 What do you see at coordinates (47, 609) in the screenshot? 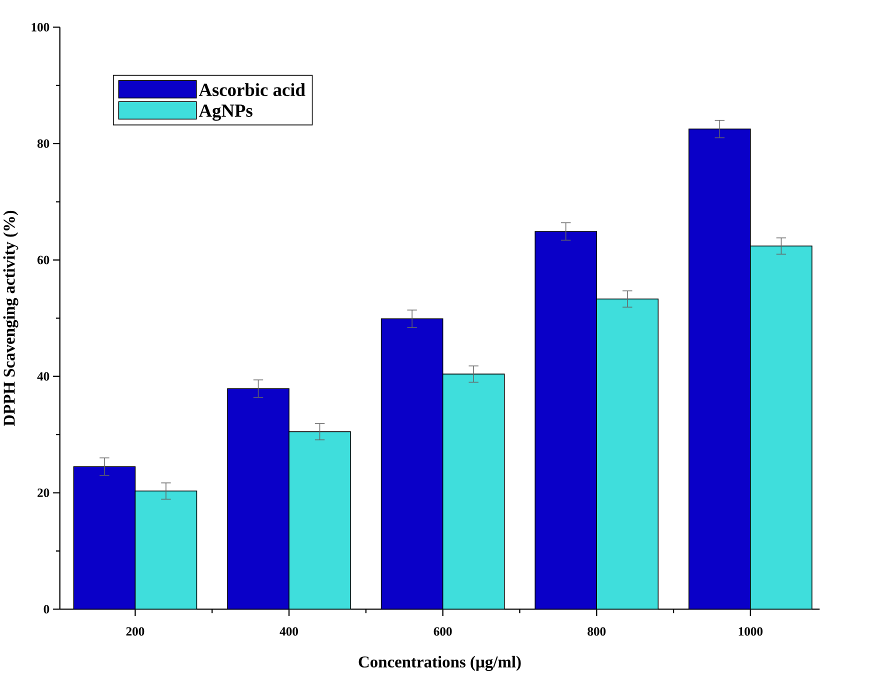
I see `y-tick-label: 0` at bounding box center [47, 609].